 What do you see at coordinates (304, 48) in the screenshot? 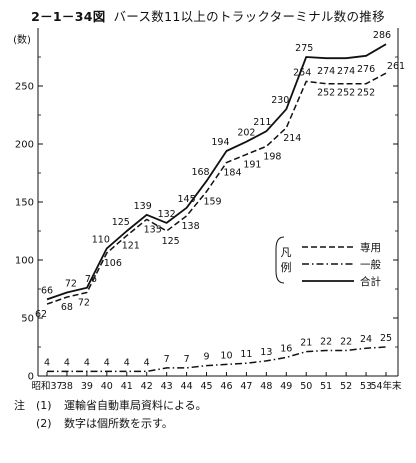
I see `data-label: 275` at bounding box center [304, 48].